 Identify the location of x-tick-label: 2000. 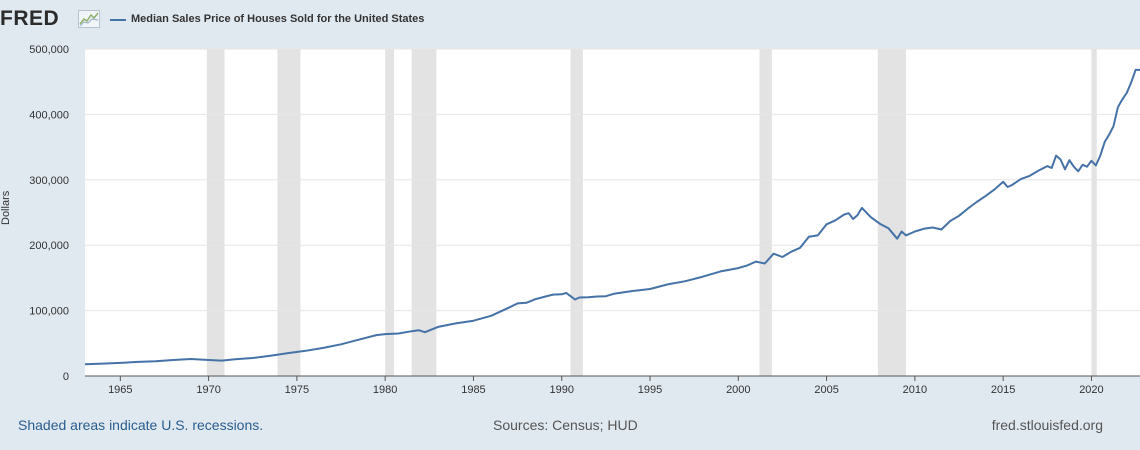
(738, 390).